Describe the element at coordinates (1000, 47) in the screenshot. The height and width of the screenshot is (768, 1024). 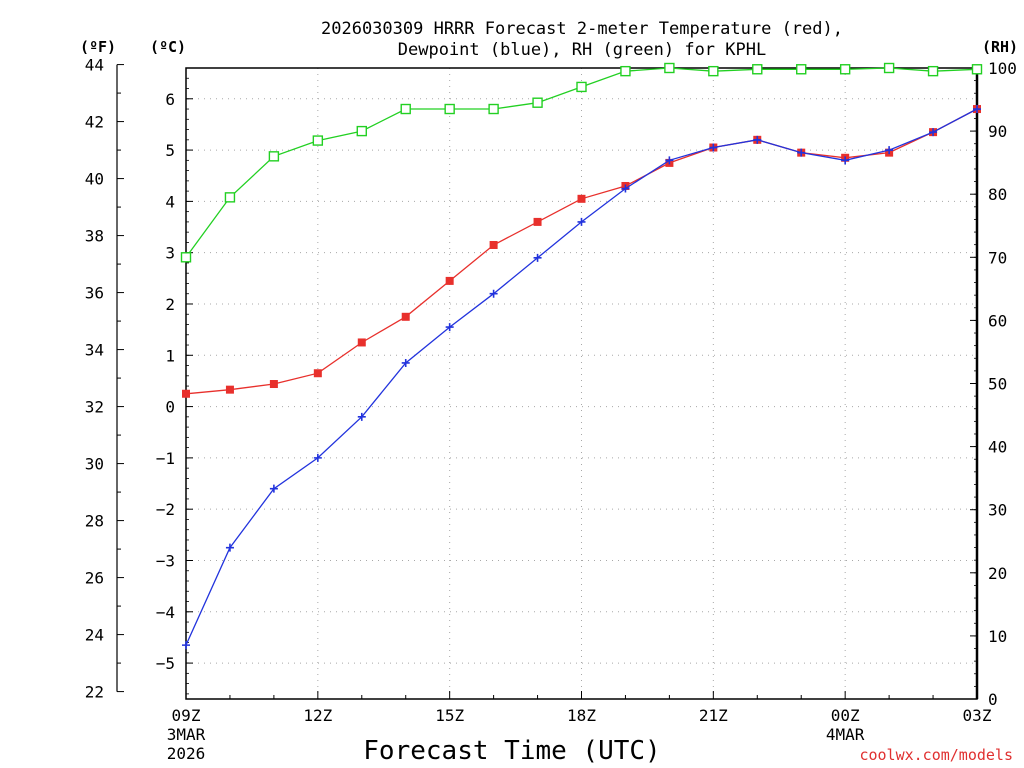
I see `rh-unit-label: (RH)` at that location.